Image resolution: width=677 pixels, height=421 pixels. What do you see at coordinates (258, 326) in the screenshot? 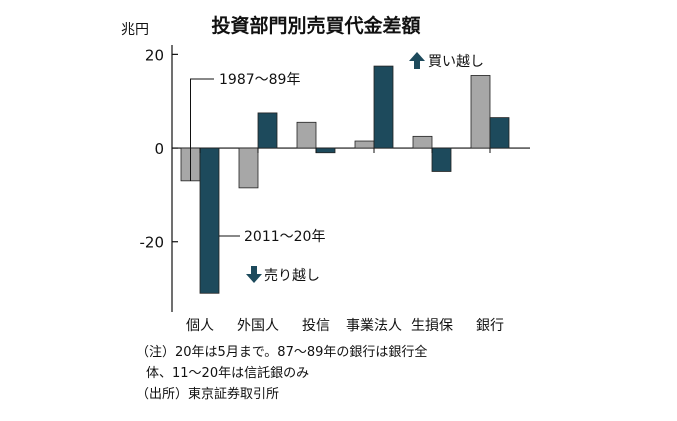
I see `x-tick-label: 外国人` at bounding box center [258, 326].